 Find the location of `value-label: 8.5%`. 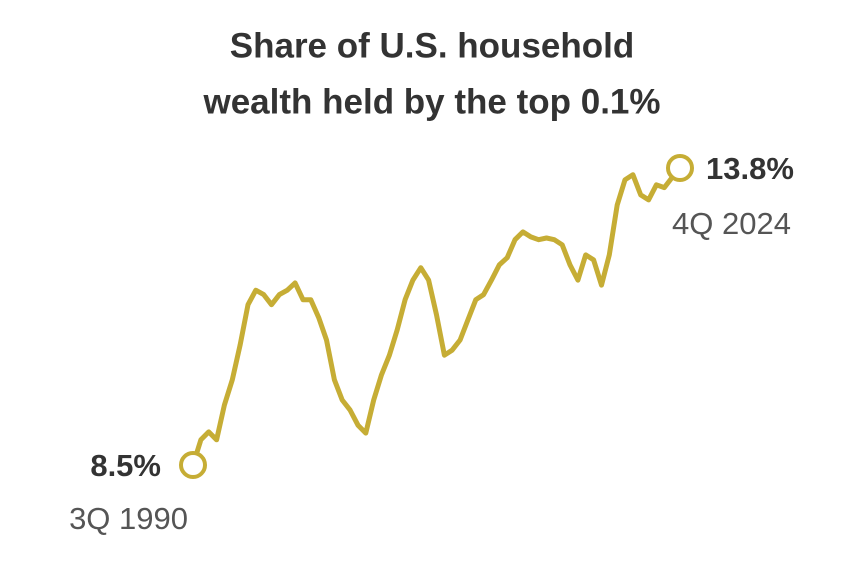

value-label: 8.5% is located at coordinates (125, 465).